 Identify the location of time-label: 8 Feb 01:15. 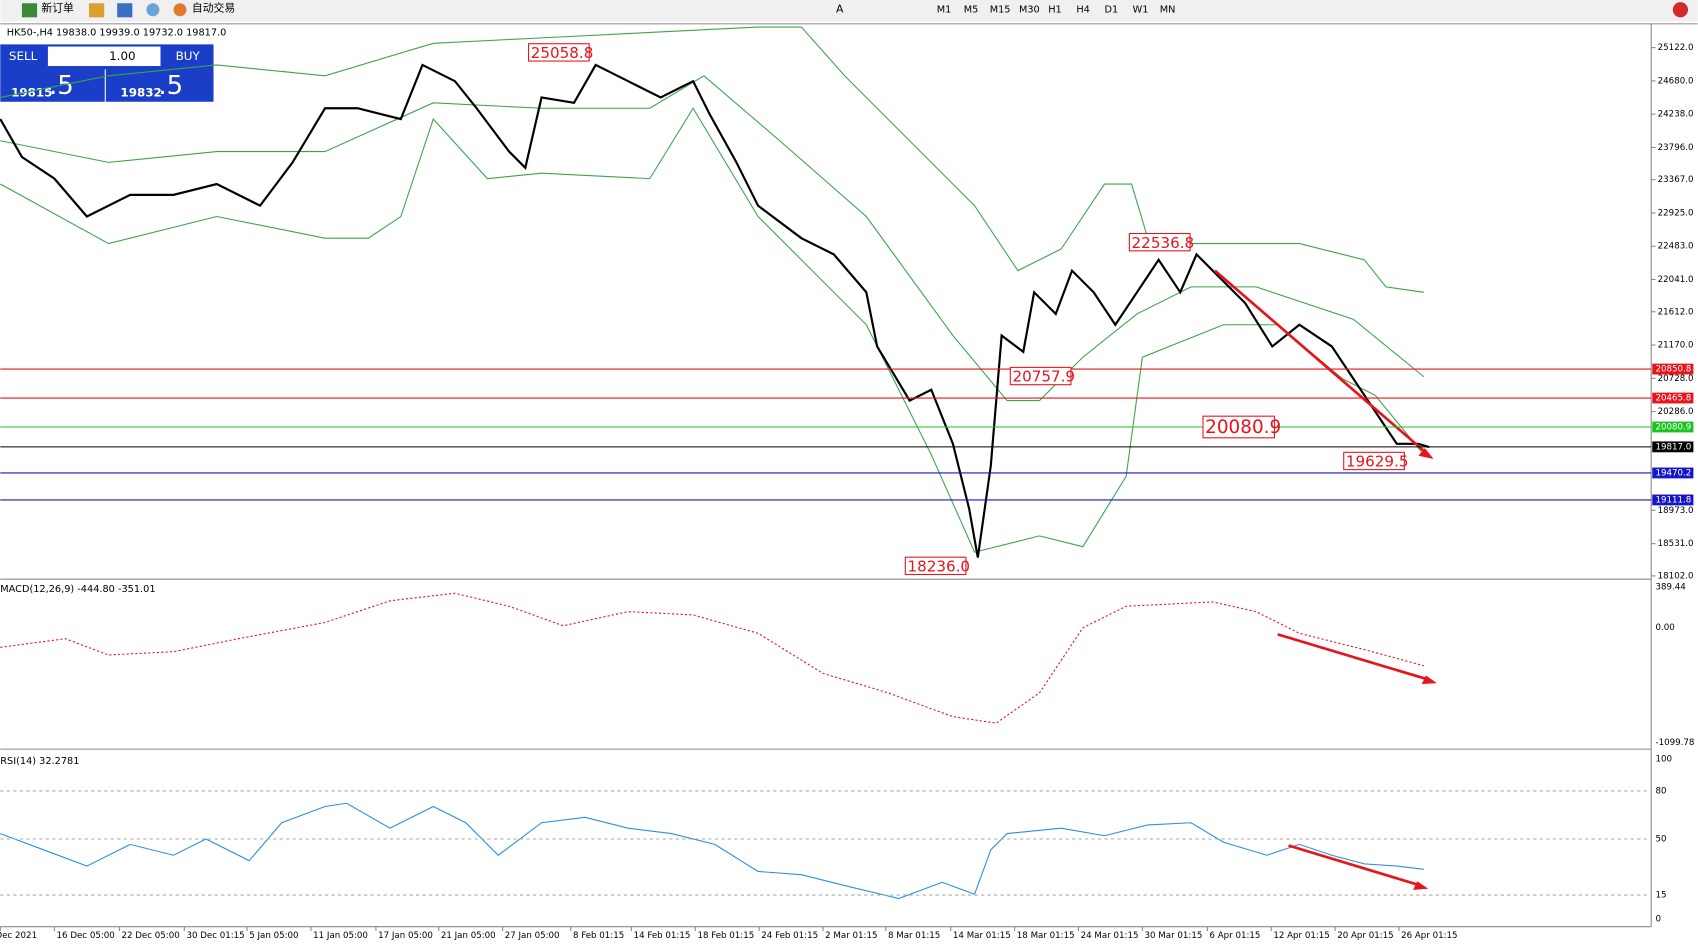
(598, 936).